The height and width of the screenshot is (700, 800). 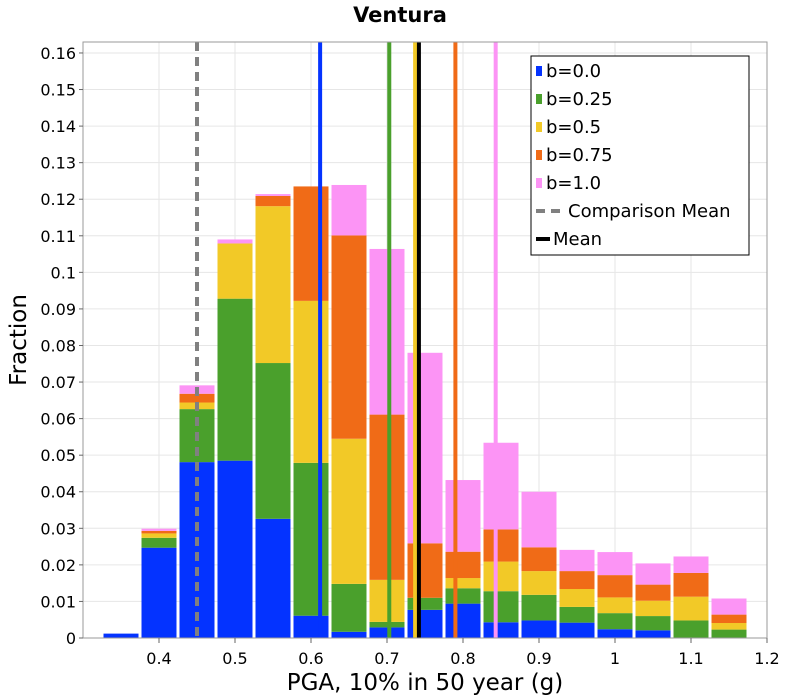 What do you see at coordinates (58, 309) in the screenshot?
I see `y-tick-label: 0.09` at bounding box center [58, 309].